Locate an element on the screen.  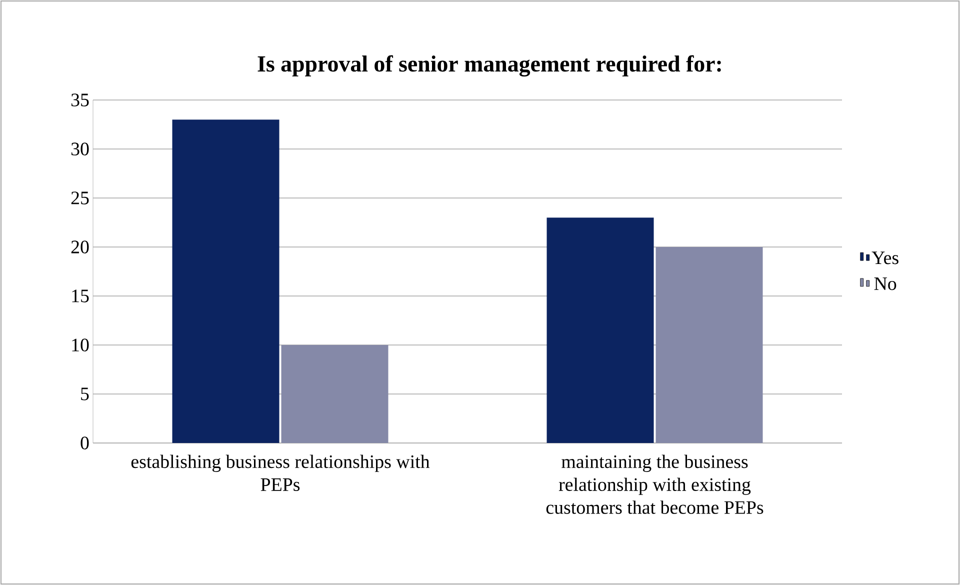
y-tick-label: 25 is located at coordinates (80, 198).